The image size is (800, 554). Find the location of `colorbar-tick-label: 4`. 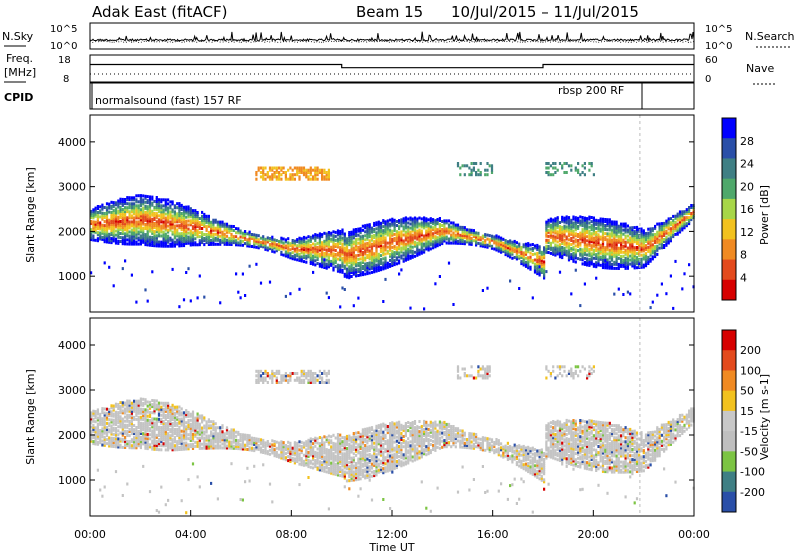

colorbar-tick-label: 4 is located at coordinates (743, 277).